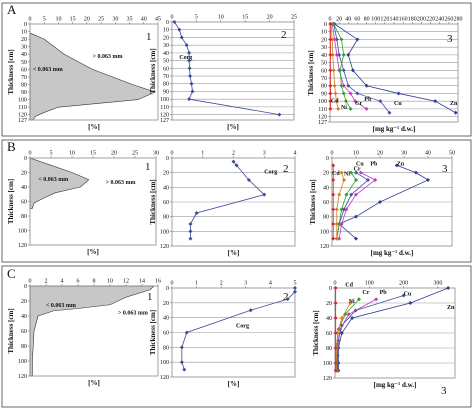  What do you see at coordinates (234, 253) in the screenshot?
I see `x-axis-label: [%]` at bounding box center [234, 253].